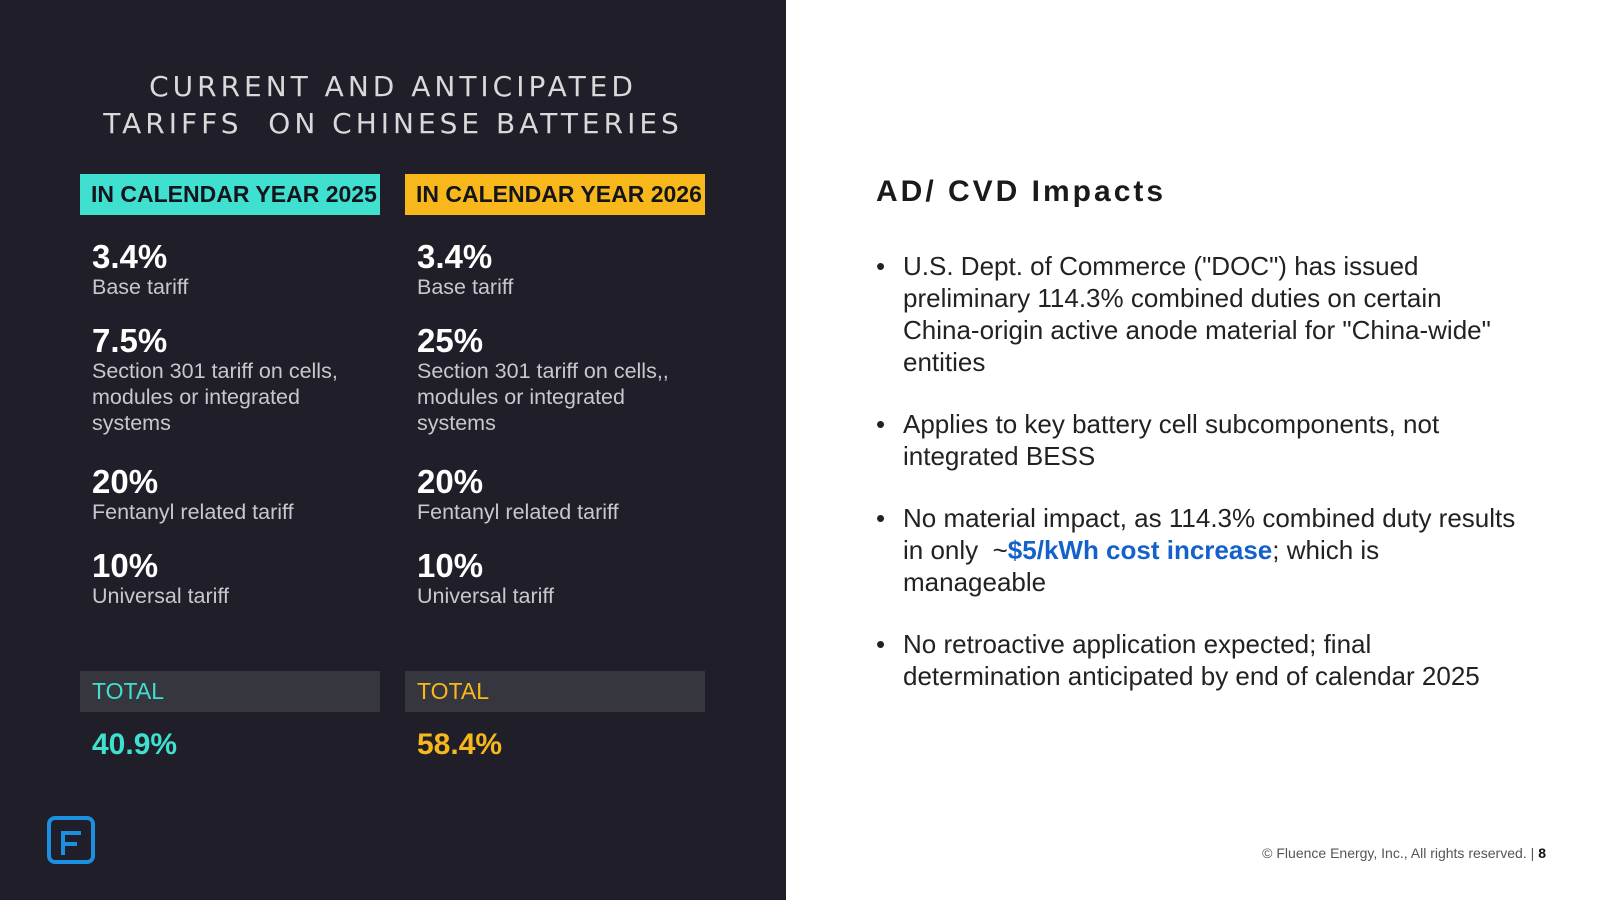 The width and height of the screenshot is (1600, 900). Describe the element at coordinates (230, 194) in the screenshot. I see `year-badge-2025: IN CALENDAR YEAR 2025` at that location.